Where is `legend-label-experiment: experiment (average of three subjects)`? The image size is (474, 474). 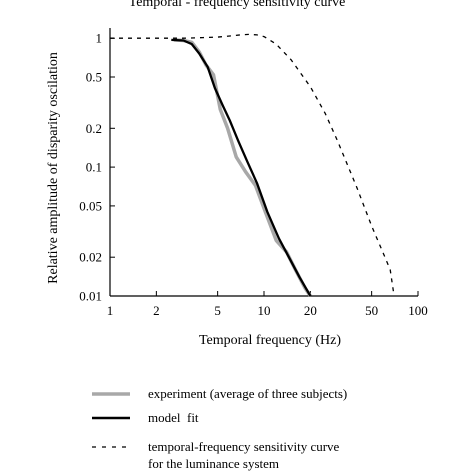
legend-label-experiment: experiment (average of three subjects) is located at coordinates (247, 393).